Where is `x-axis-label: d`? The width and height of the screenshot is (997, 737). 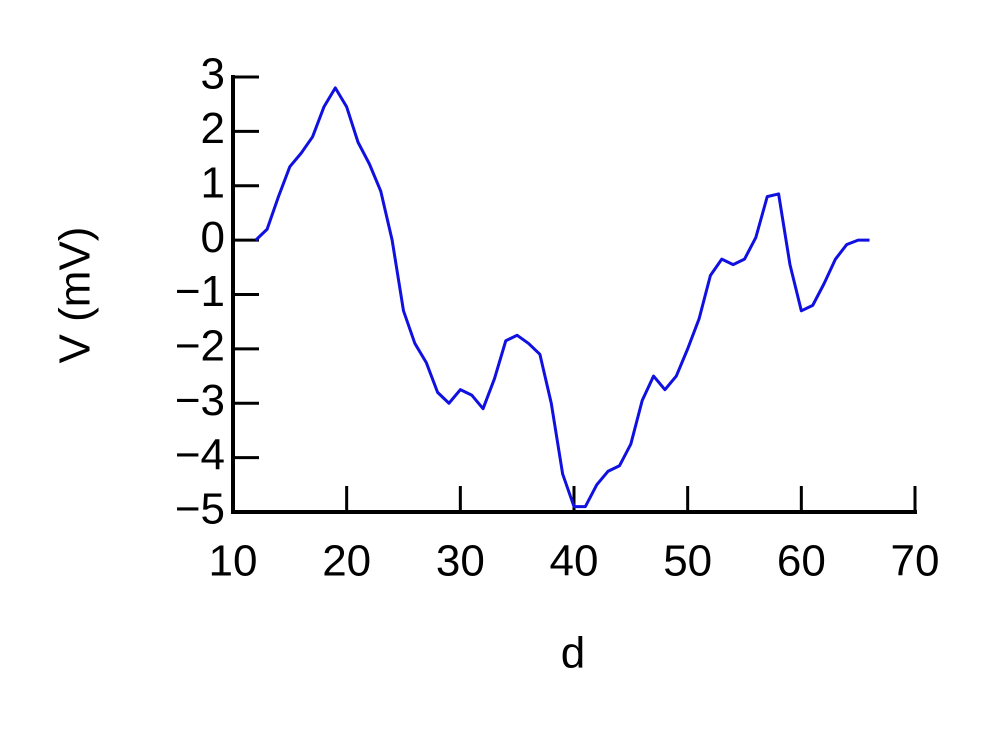
x-axis-label: d is located at coordinates (573, 653).